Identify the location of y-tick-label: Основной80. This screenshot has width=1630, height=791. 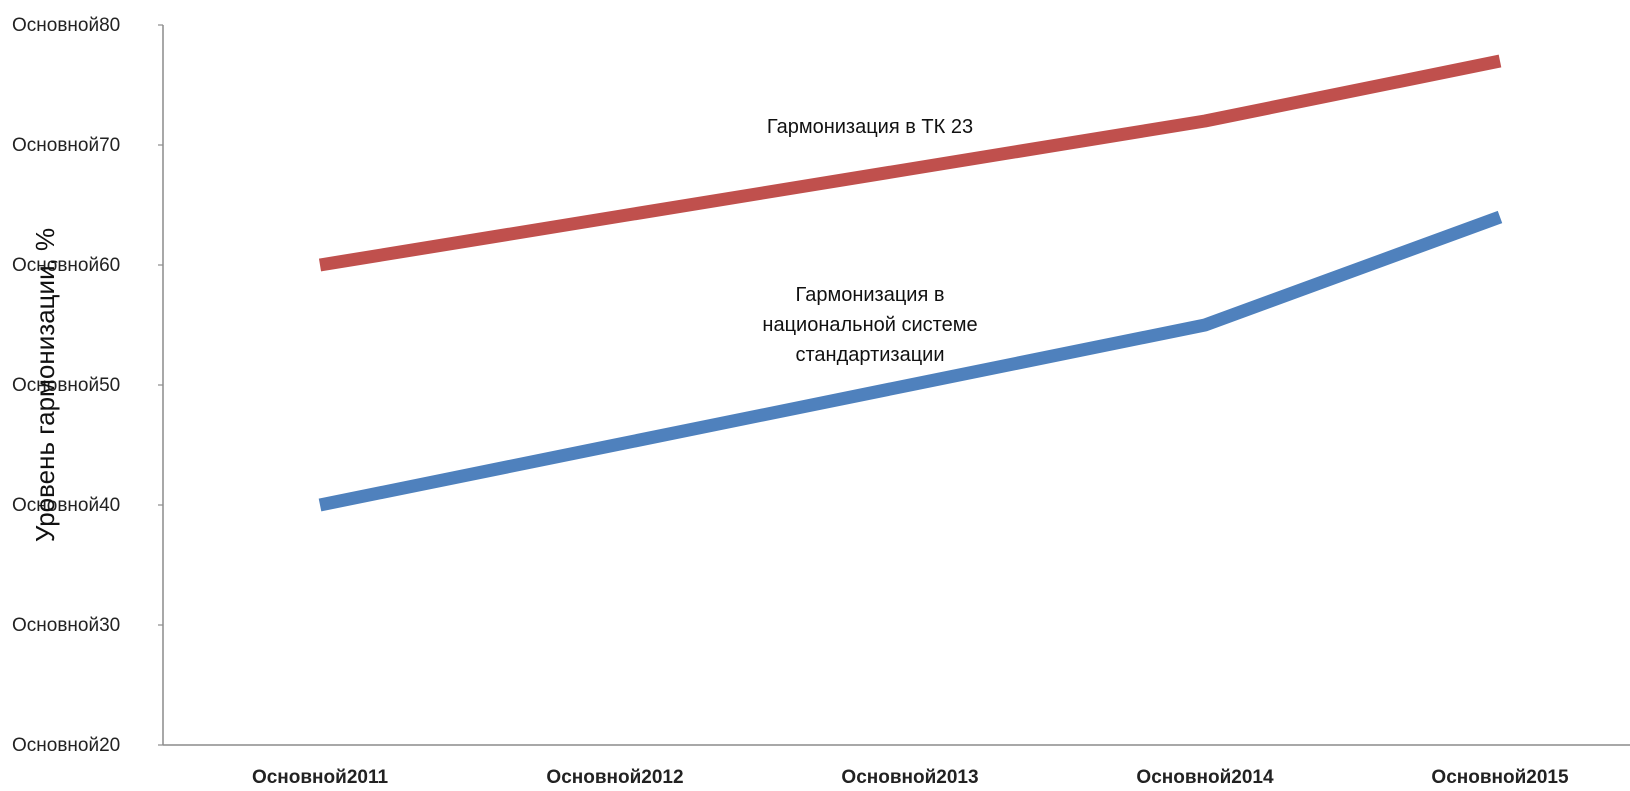
(66, 25).